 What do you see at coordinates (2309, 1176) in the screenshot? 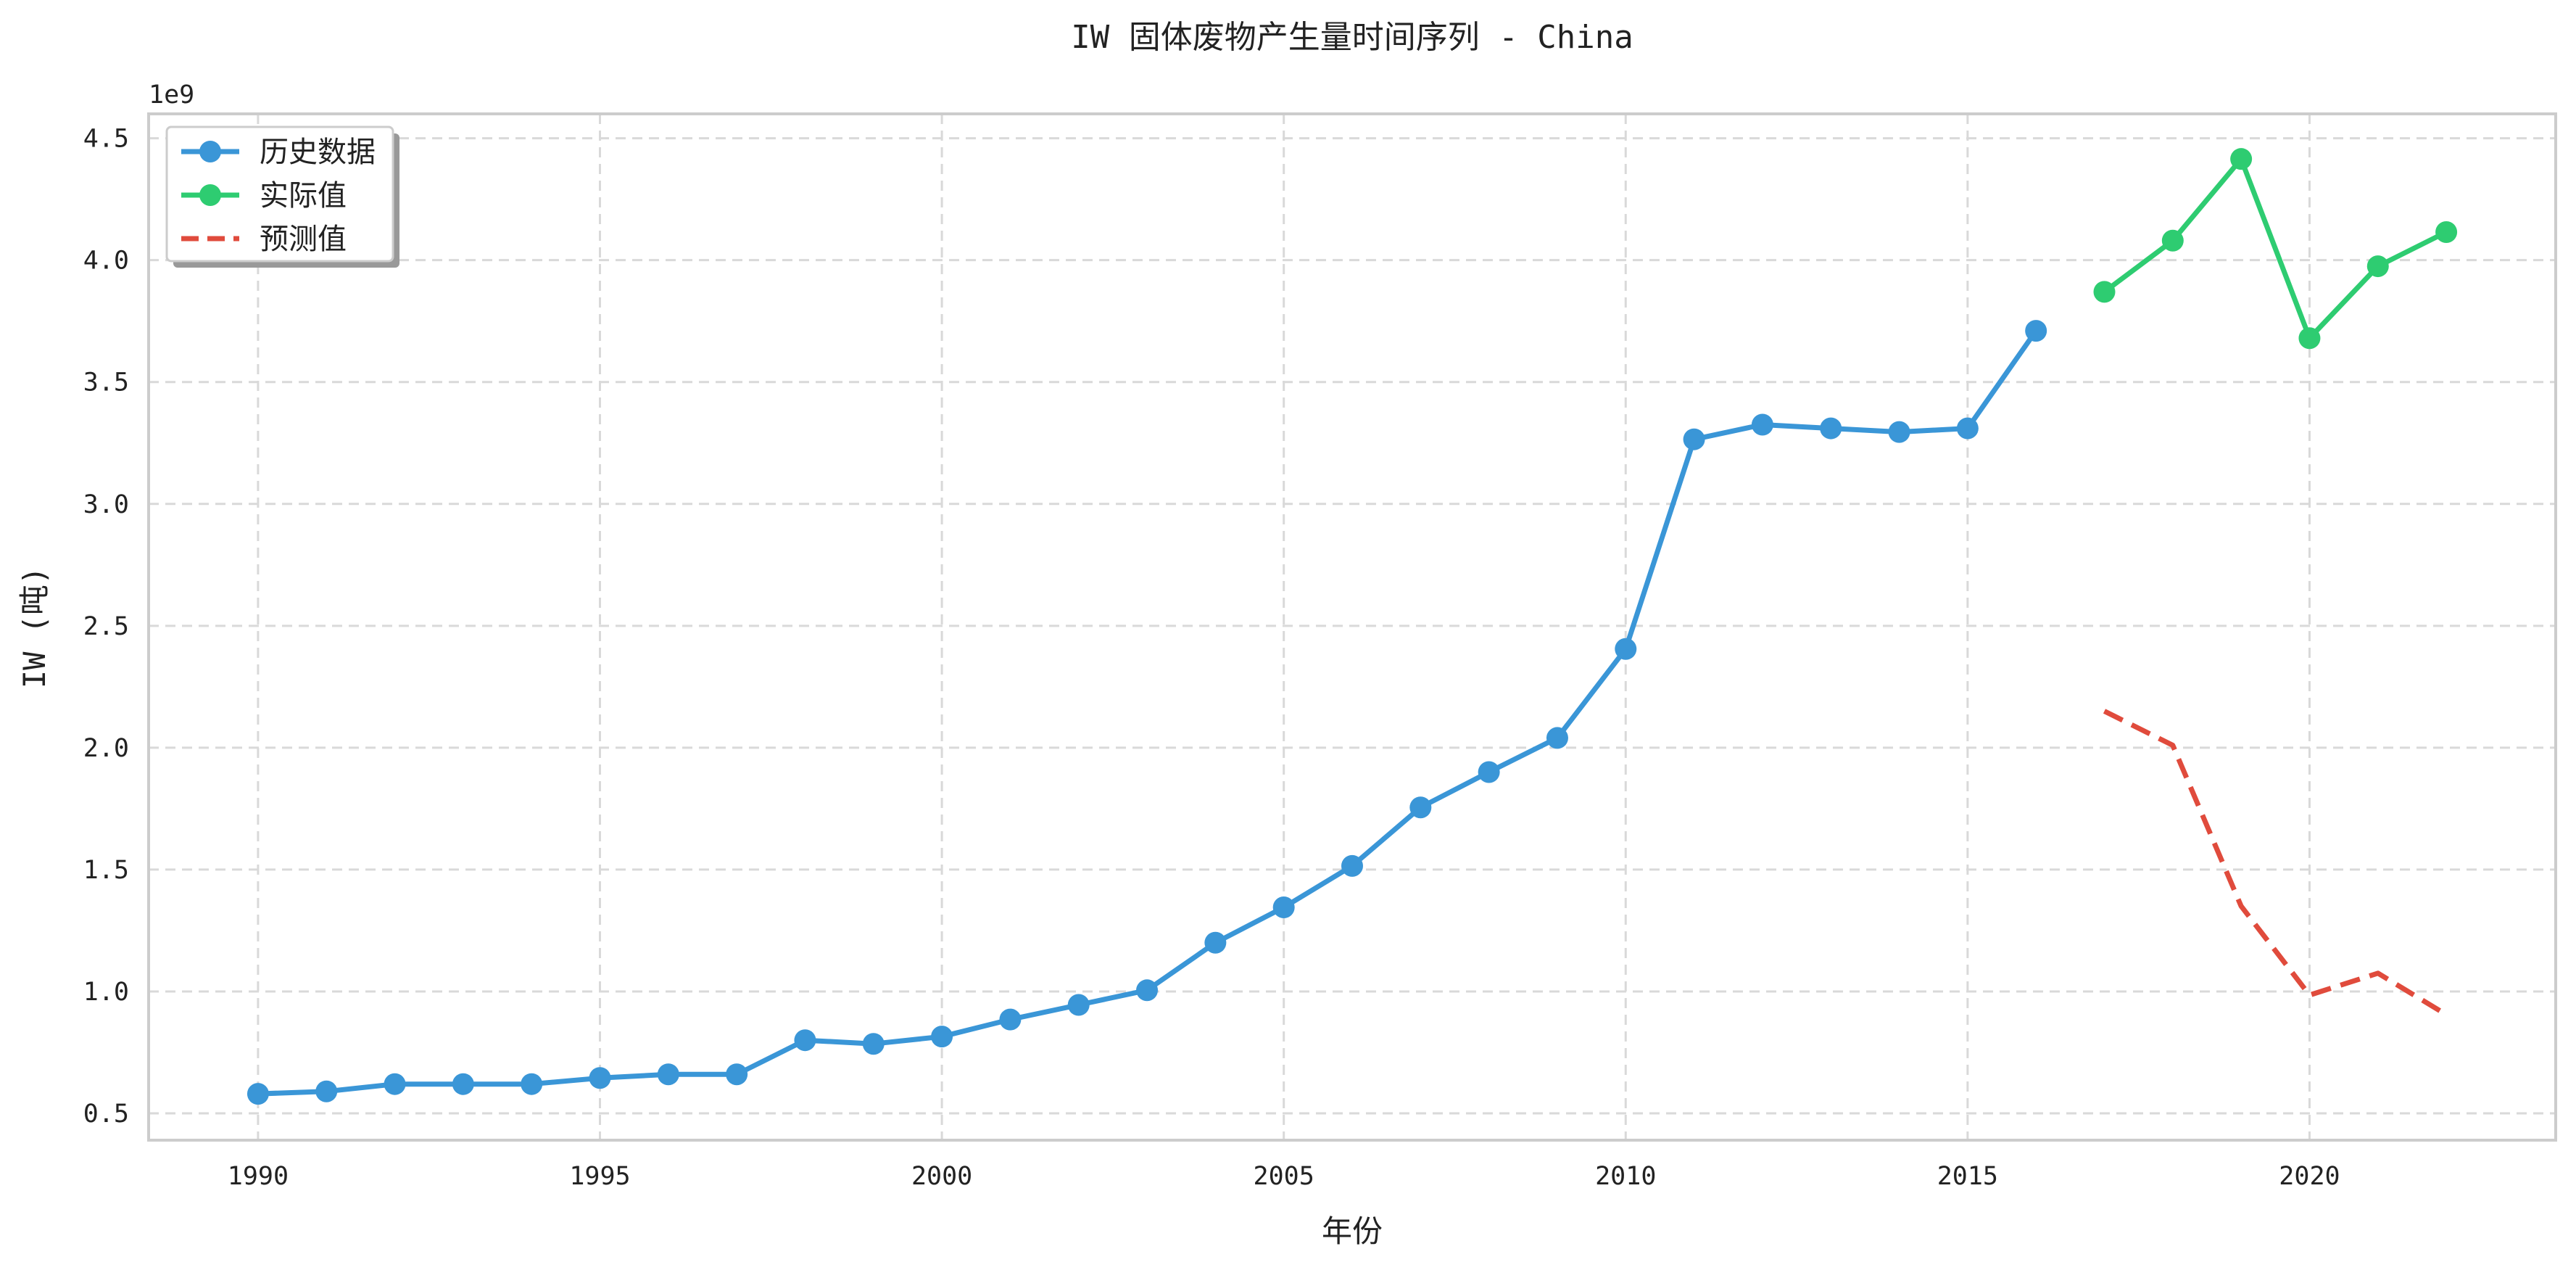
I see `x-tick-label: 2020` at bounding box center [2309, 1176].